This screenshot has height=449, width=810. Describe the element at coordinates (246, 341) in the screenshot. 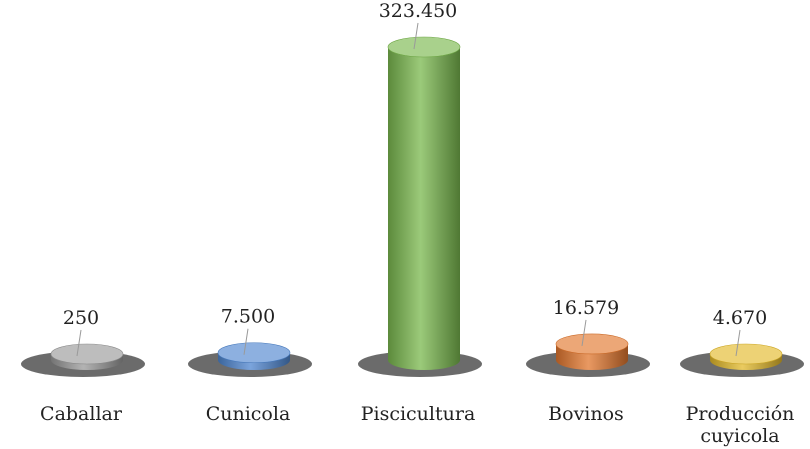

I see `value-leader-cunicola` at that location.